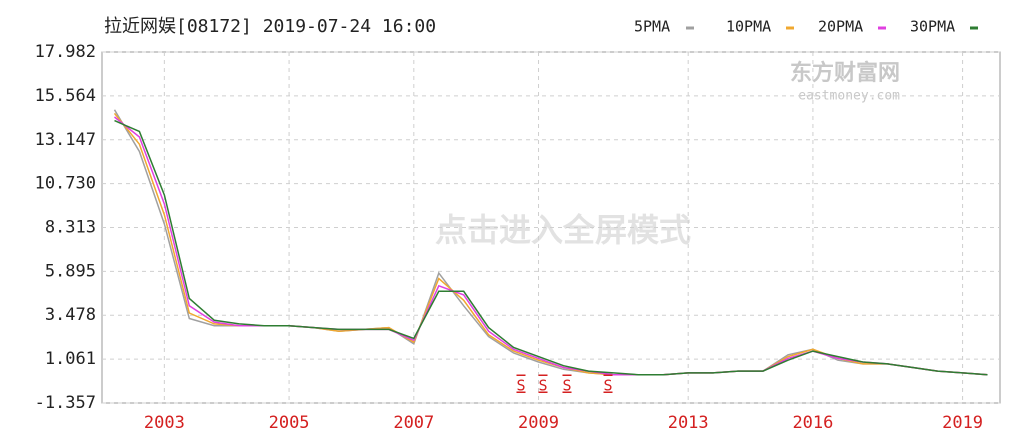 The width and height of the screenshot is (1030, 442). I want to click on y-tick-label: 13.147, so click(65, 140).